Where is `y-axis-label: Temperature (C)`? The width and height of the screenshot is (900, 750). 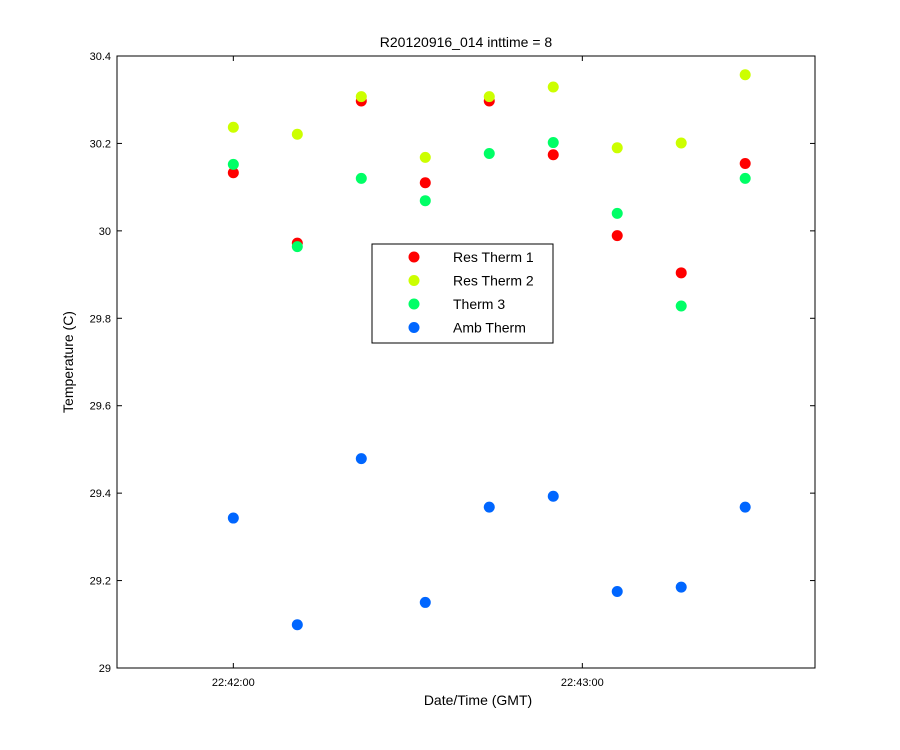 y-axis-label: Temperature (C) is located at coordinates (68, 362).